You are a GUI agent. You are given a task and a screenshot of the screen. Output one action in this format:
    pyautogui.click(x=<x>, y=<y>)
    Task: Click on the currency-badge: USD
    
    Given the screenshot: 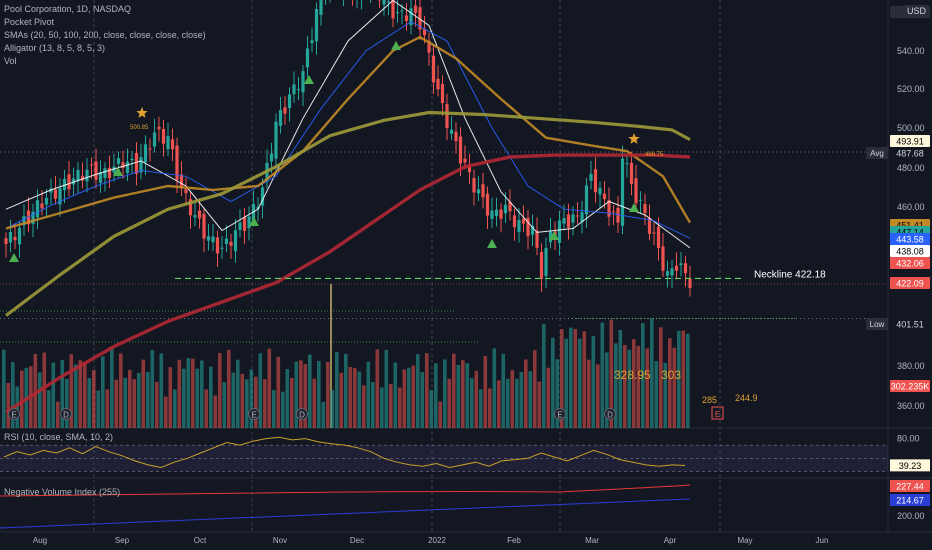 What is the action you would take?
    pyautogui.click(x=917, y=11)
    